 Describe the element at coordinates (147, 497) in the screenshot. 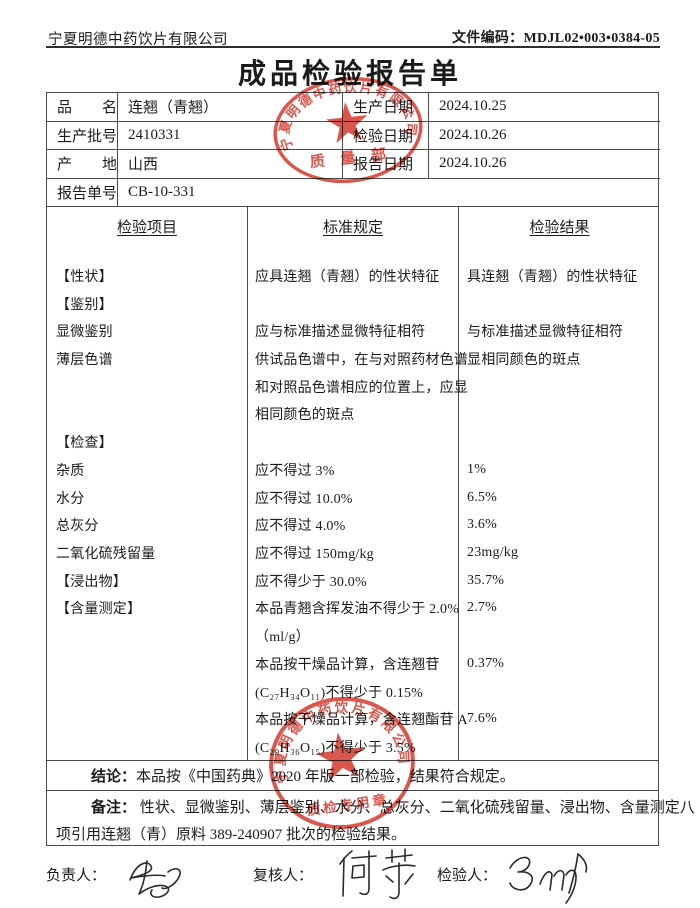

I see `table-cell: 水分` at that location.